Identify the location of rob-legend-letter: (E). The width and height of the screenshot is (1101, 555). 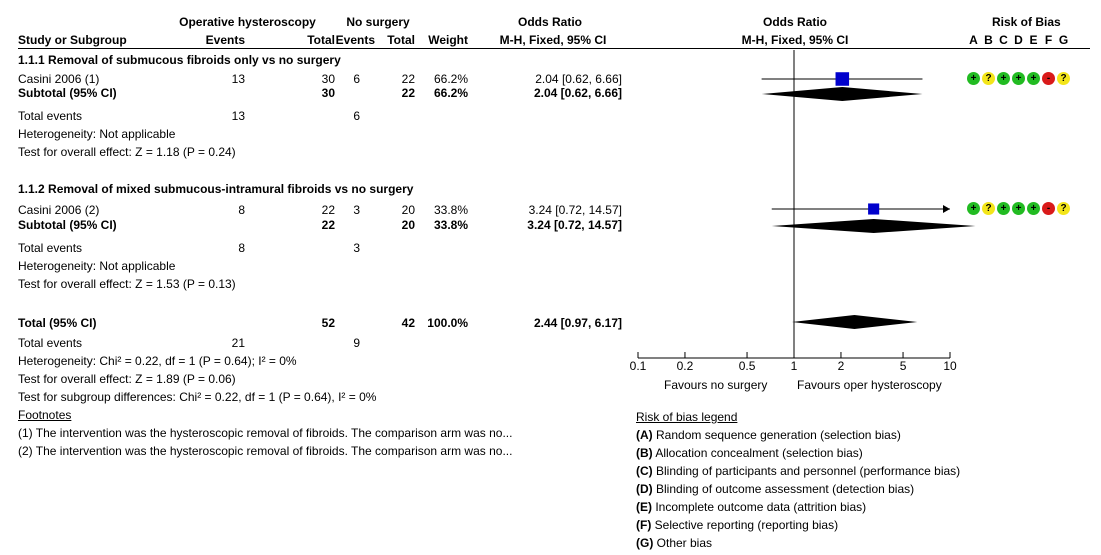
(644, 507).